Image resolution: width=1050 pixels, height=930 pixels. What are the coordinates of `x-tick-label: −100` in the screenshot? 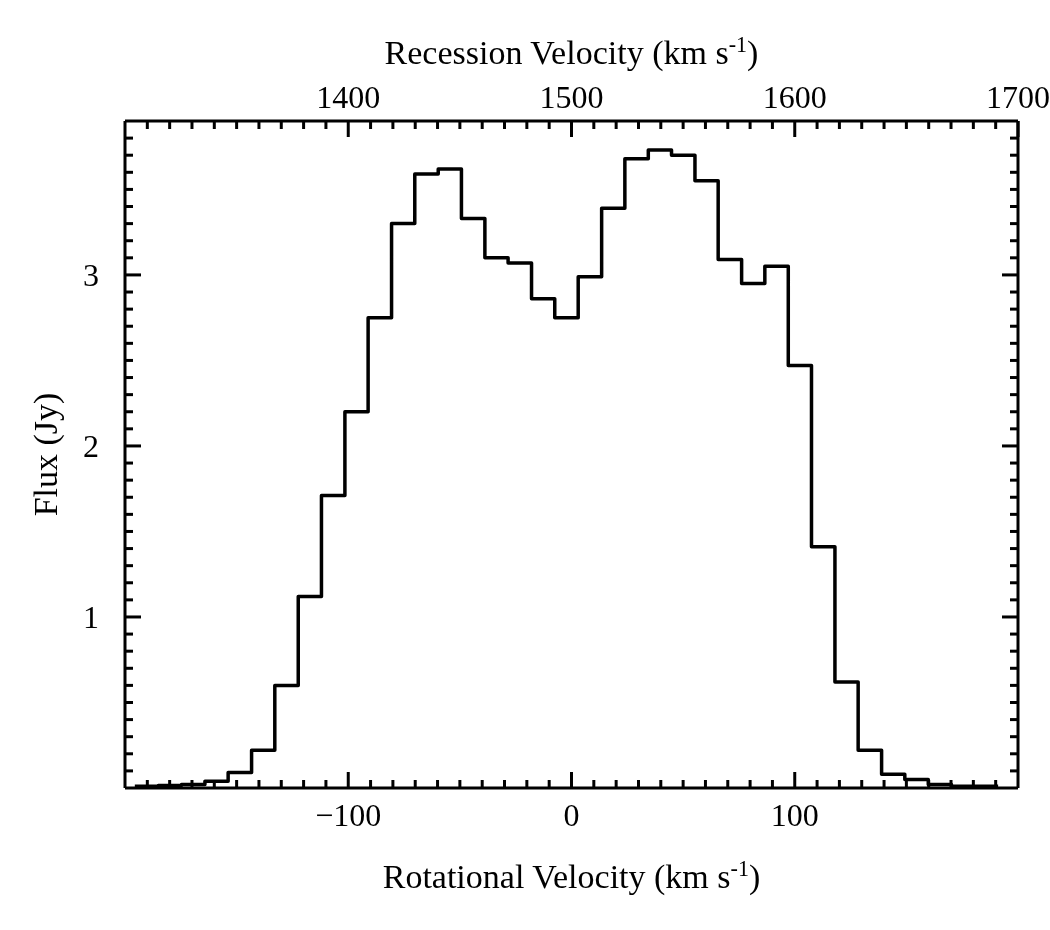 It's located at (348, 815).